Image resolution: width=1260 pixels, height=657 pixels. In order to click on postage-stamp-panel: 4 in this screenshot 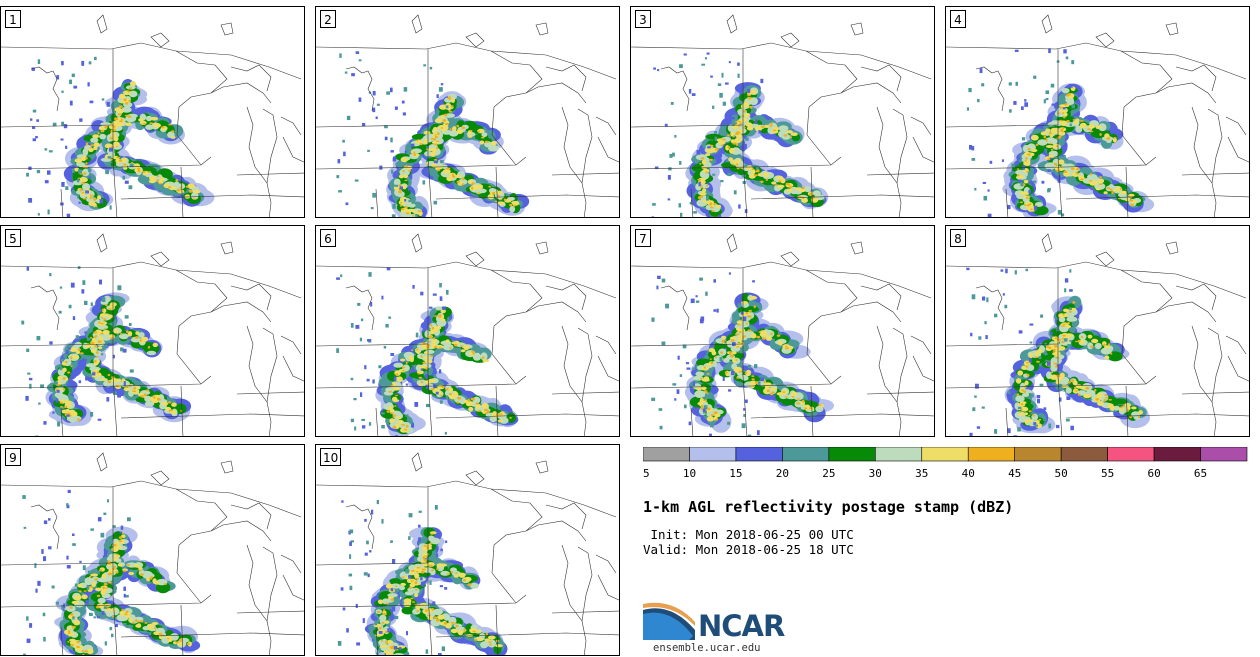, I will do `click(1097, 112)`.